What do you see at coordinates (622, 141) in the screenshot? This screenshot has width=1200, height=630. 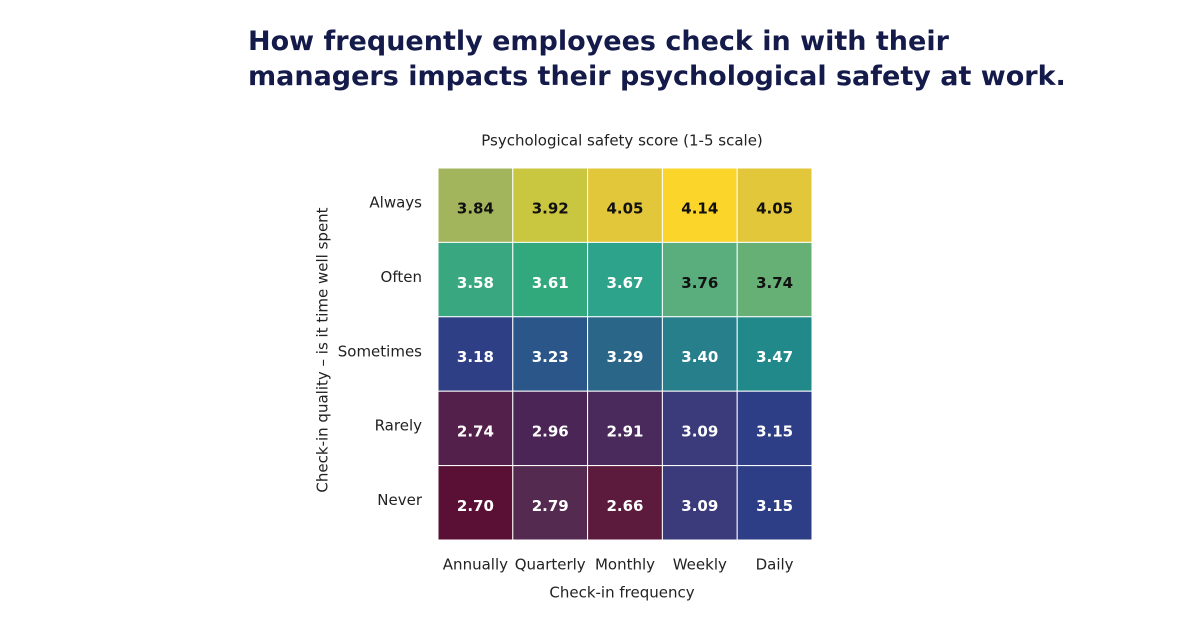 I see `chart-subtitle: Psychological safety score (1-5 scale)` at bounding box center [622, 141].